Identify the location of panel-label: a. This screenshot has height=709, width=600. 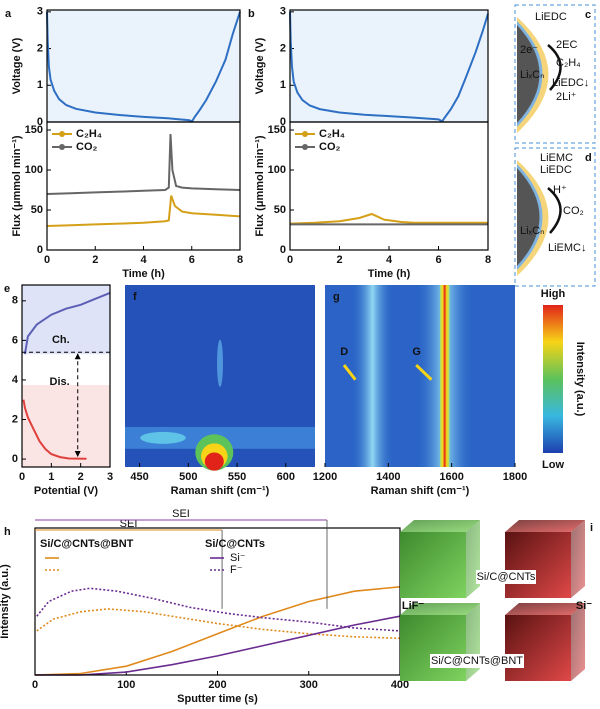
(8, 14).